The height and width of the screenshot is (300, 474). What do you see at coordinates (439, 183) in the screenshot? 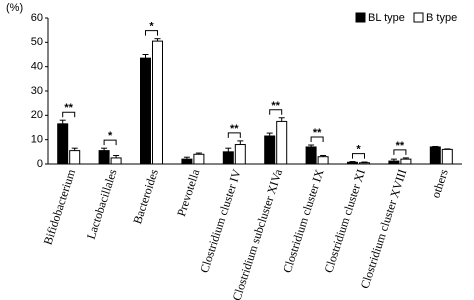
I see `x-tick-label: others` at bounding box center [439, 183].